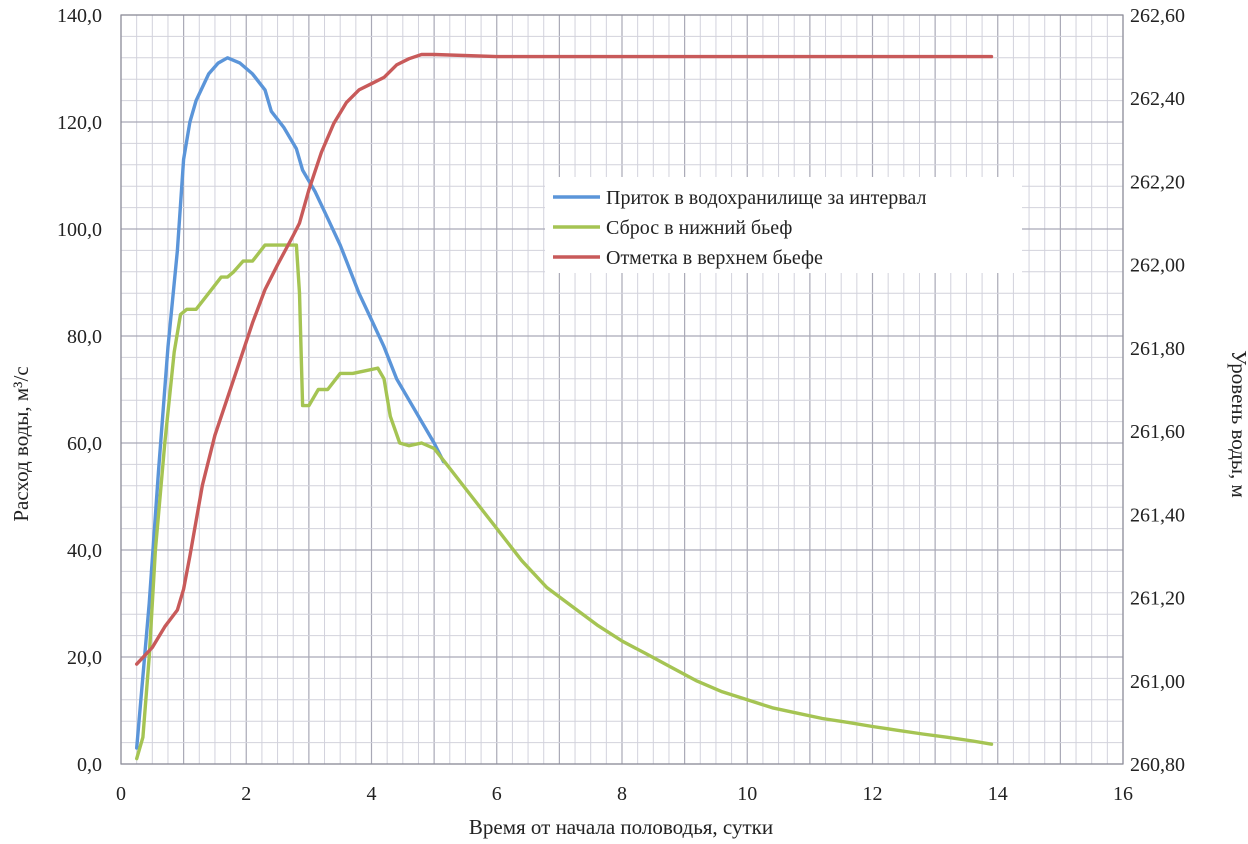 The height and width of the screenshot is (844, 1248). I want to click on y-left-tick-label: 120,0, so click(79, 123).